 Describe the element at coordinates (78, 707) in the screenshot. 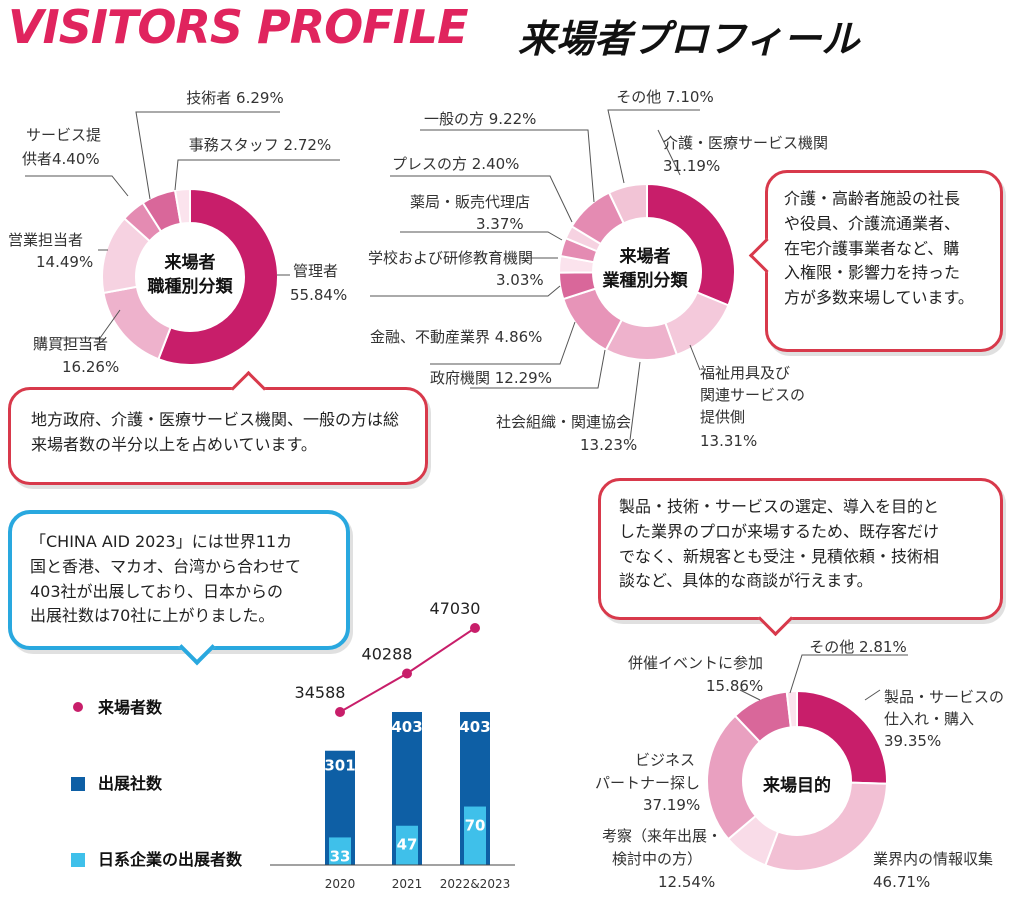

I see `legend-visitors-marker` at that location.